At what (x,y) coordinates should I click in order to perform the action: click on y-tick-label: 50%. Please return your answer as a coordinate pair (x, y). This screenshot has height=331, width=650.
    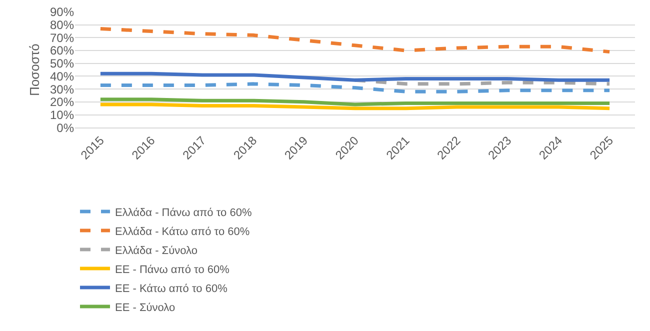
    Looking at the image, I should click on (62, 63).